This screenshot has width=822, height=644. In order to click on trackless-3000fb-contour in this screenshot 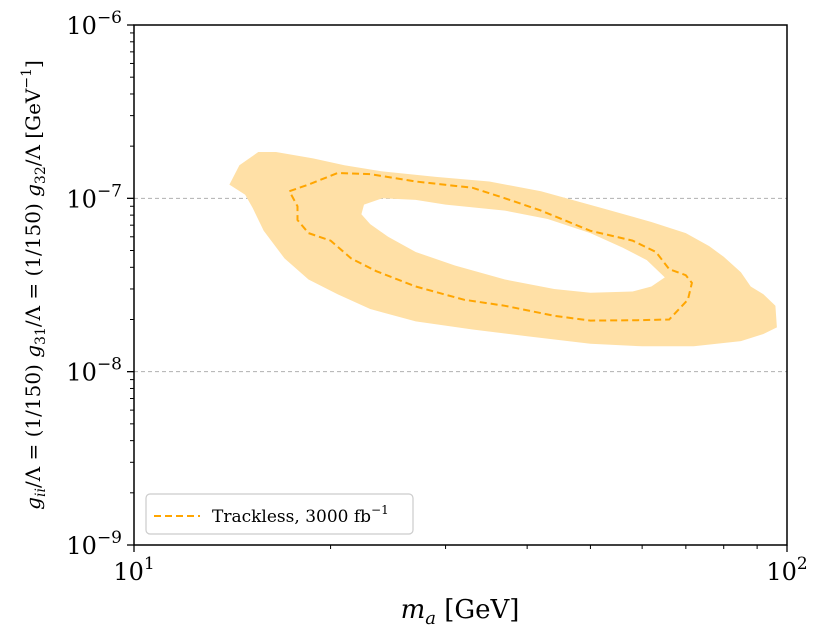, I will do `click(490, 246)`.